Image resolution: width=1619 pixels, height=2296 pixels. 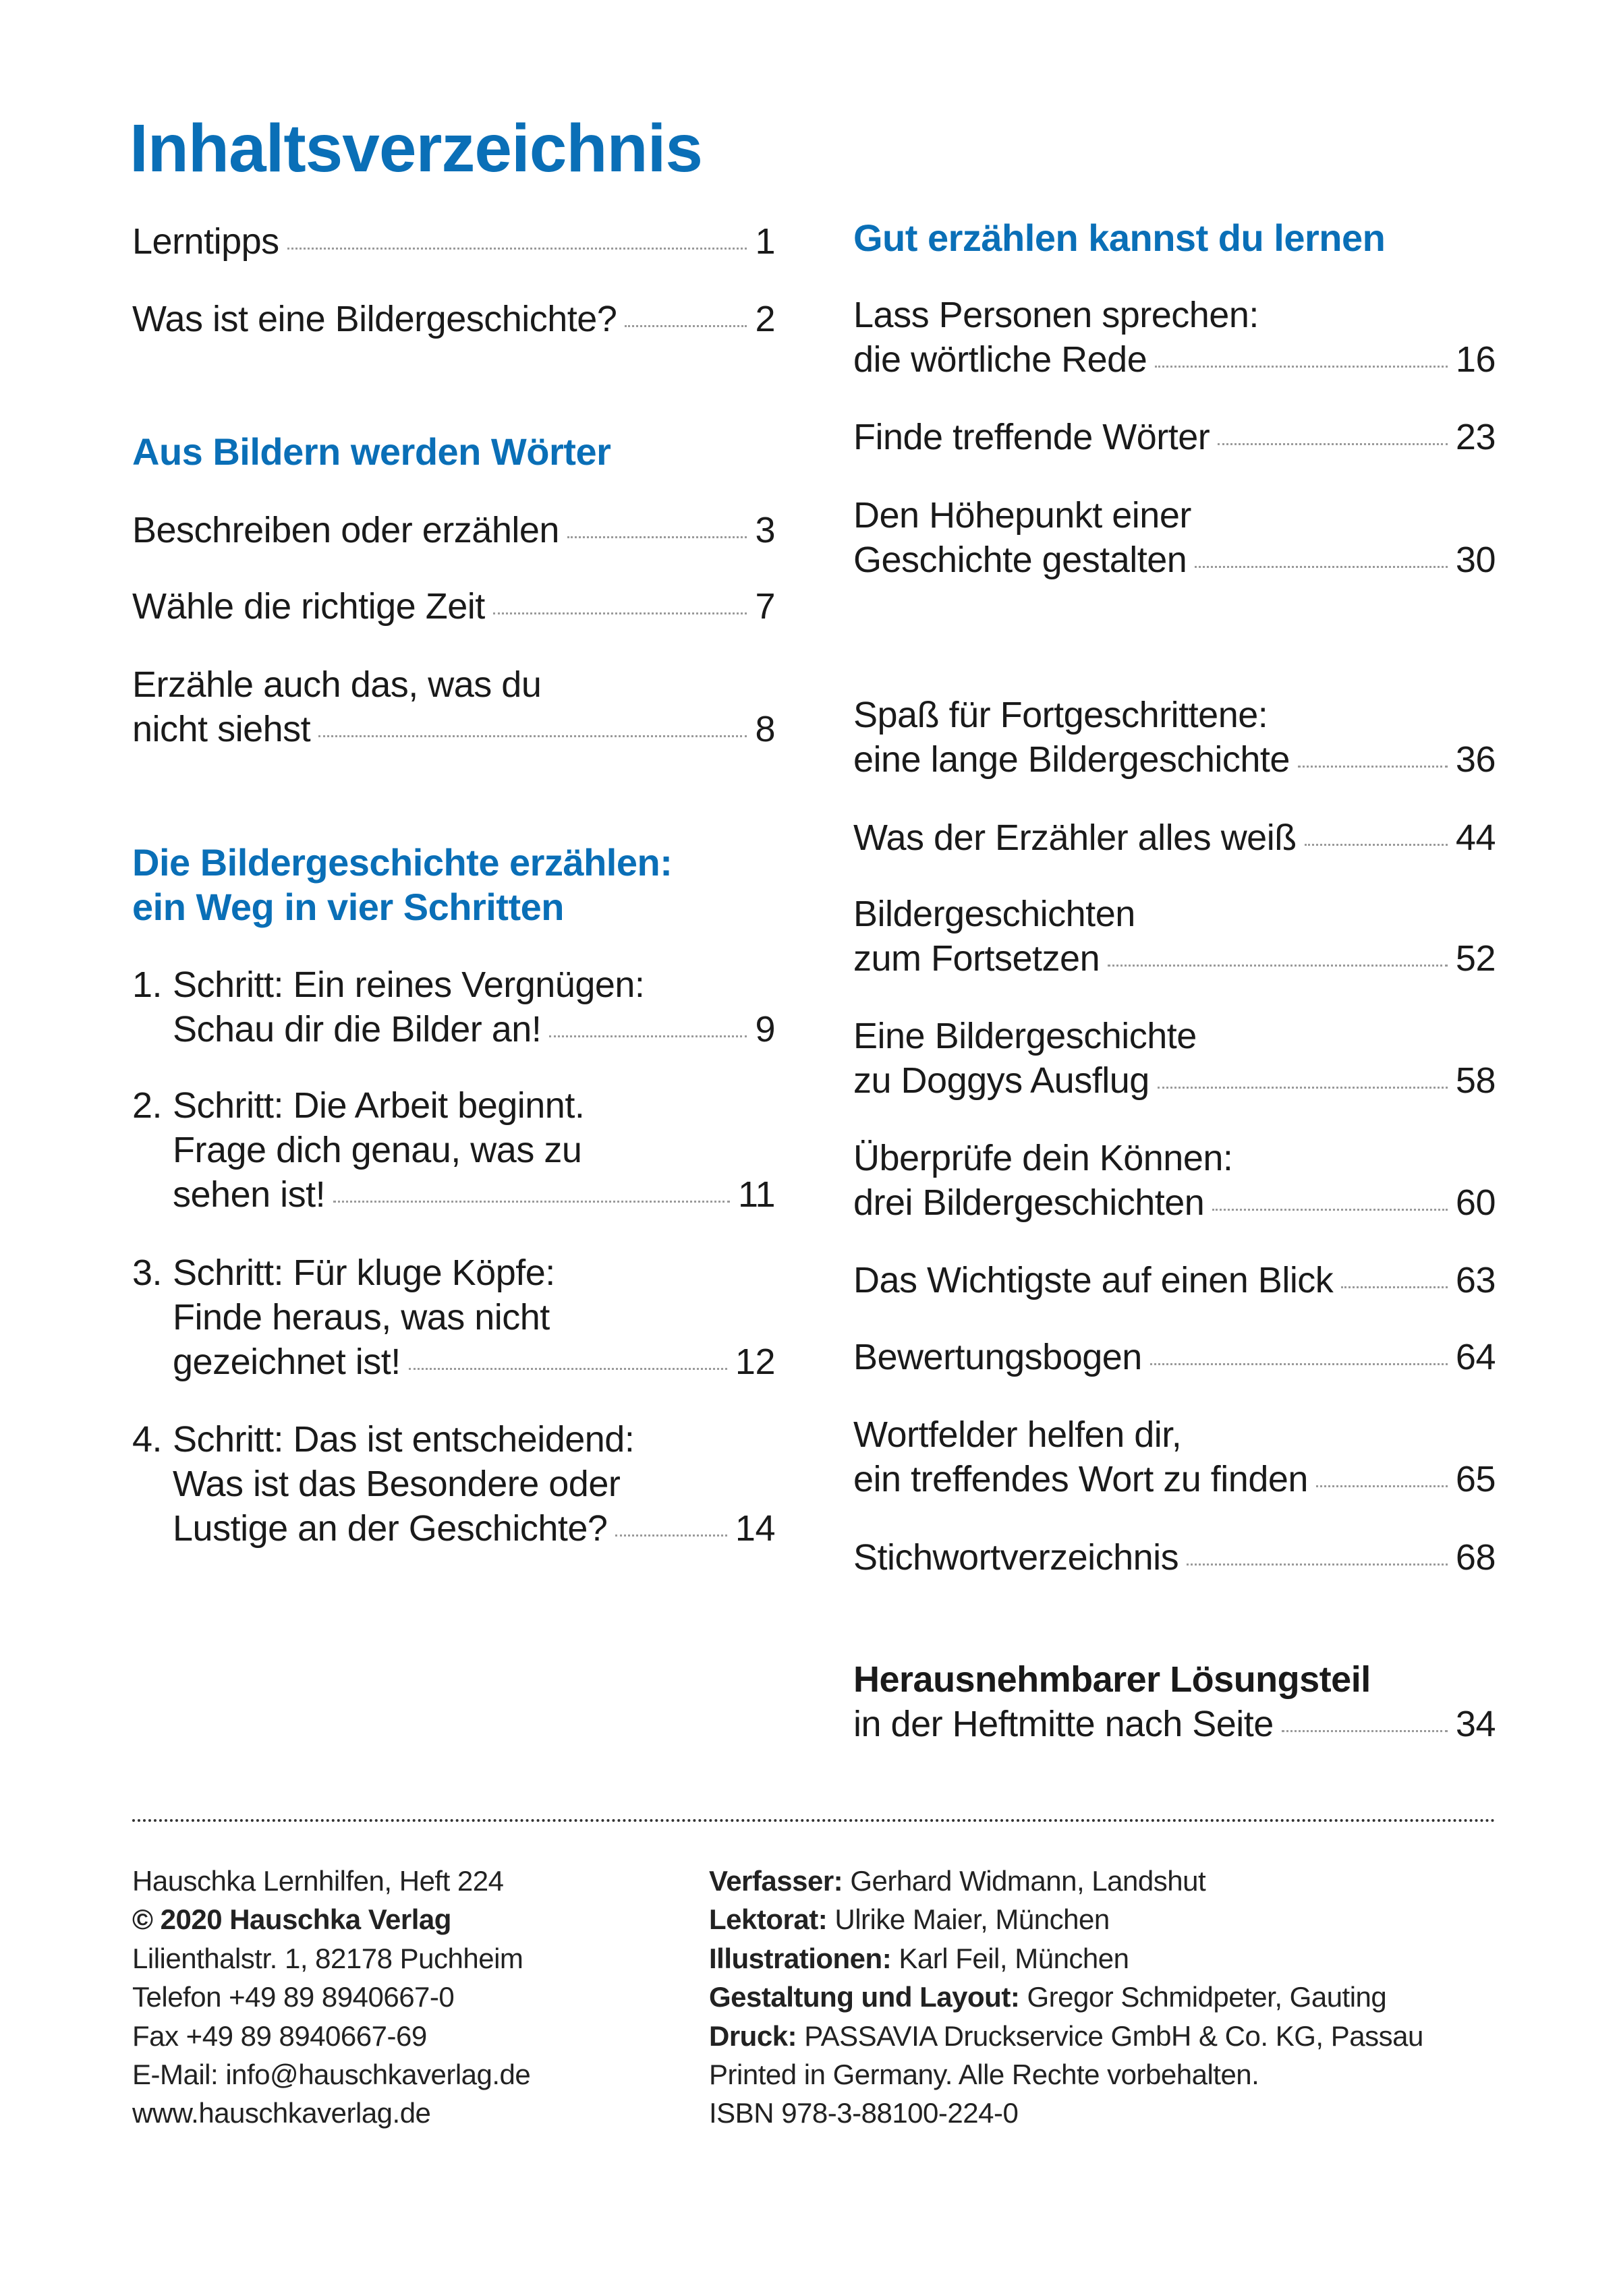 I want to click on toc-entry: Erzähle auch das, was du nicht siehst 8, so click(x=453, y=706).